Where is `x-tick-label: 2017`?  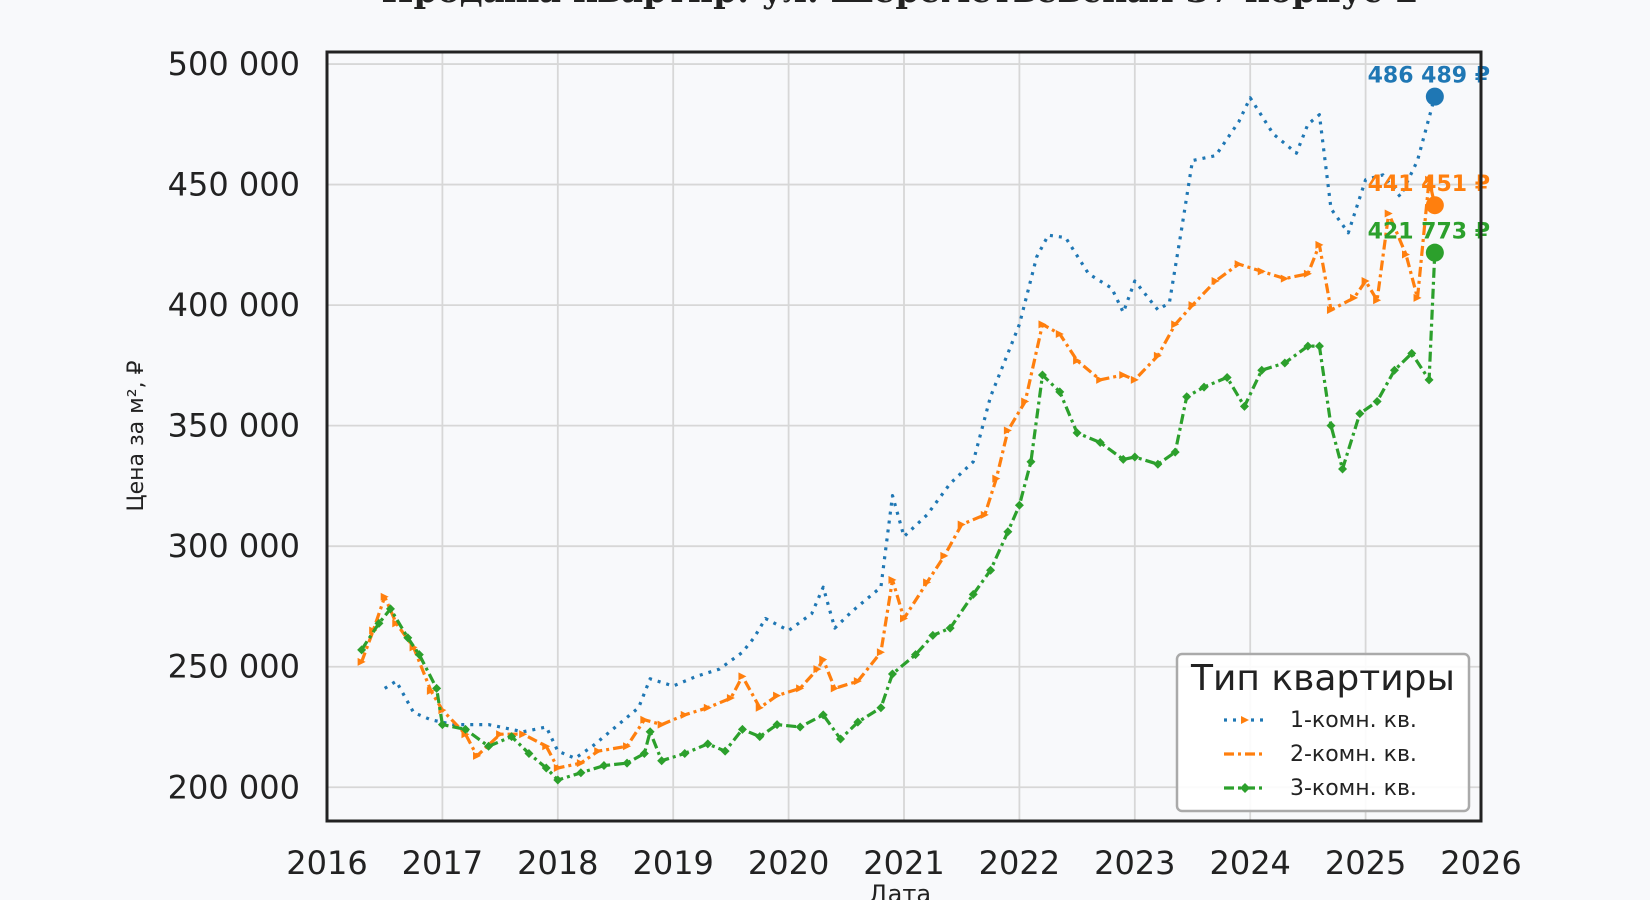
x-tick-label: 2017 is located at coordinates (442, 863).